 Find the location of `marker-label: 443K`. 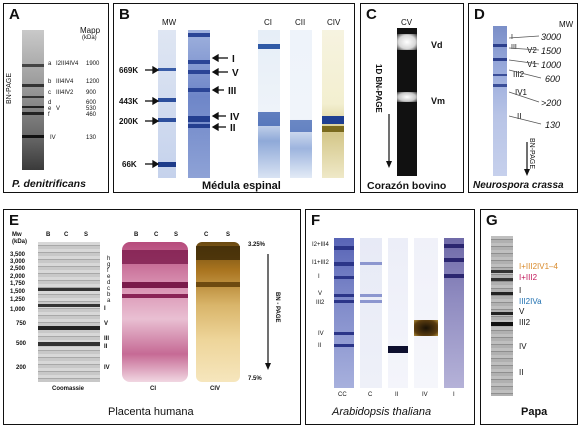

marker-label: 443K is located at coordinates (129, 101).